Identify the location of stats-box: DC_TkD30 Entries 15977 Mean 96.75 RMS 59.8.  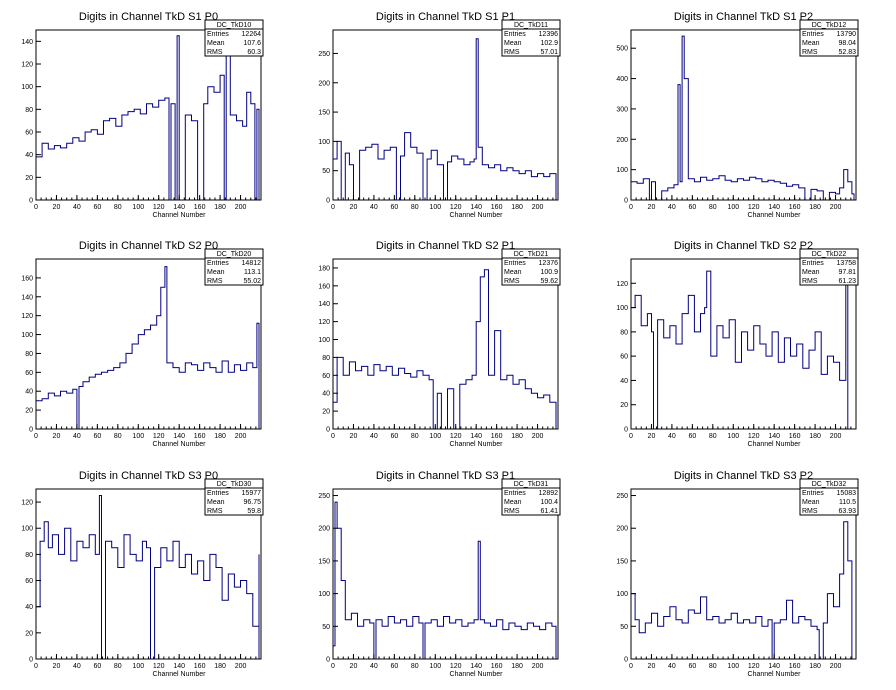
(234, 497).